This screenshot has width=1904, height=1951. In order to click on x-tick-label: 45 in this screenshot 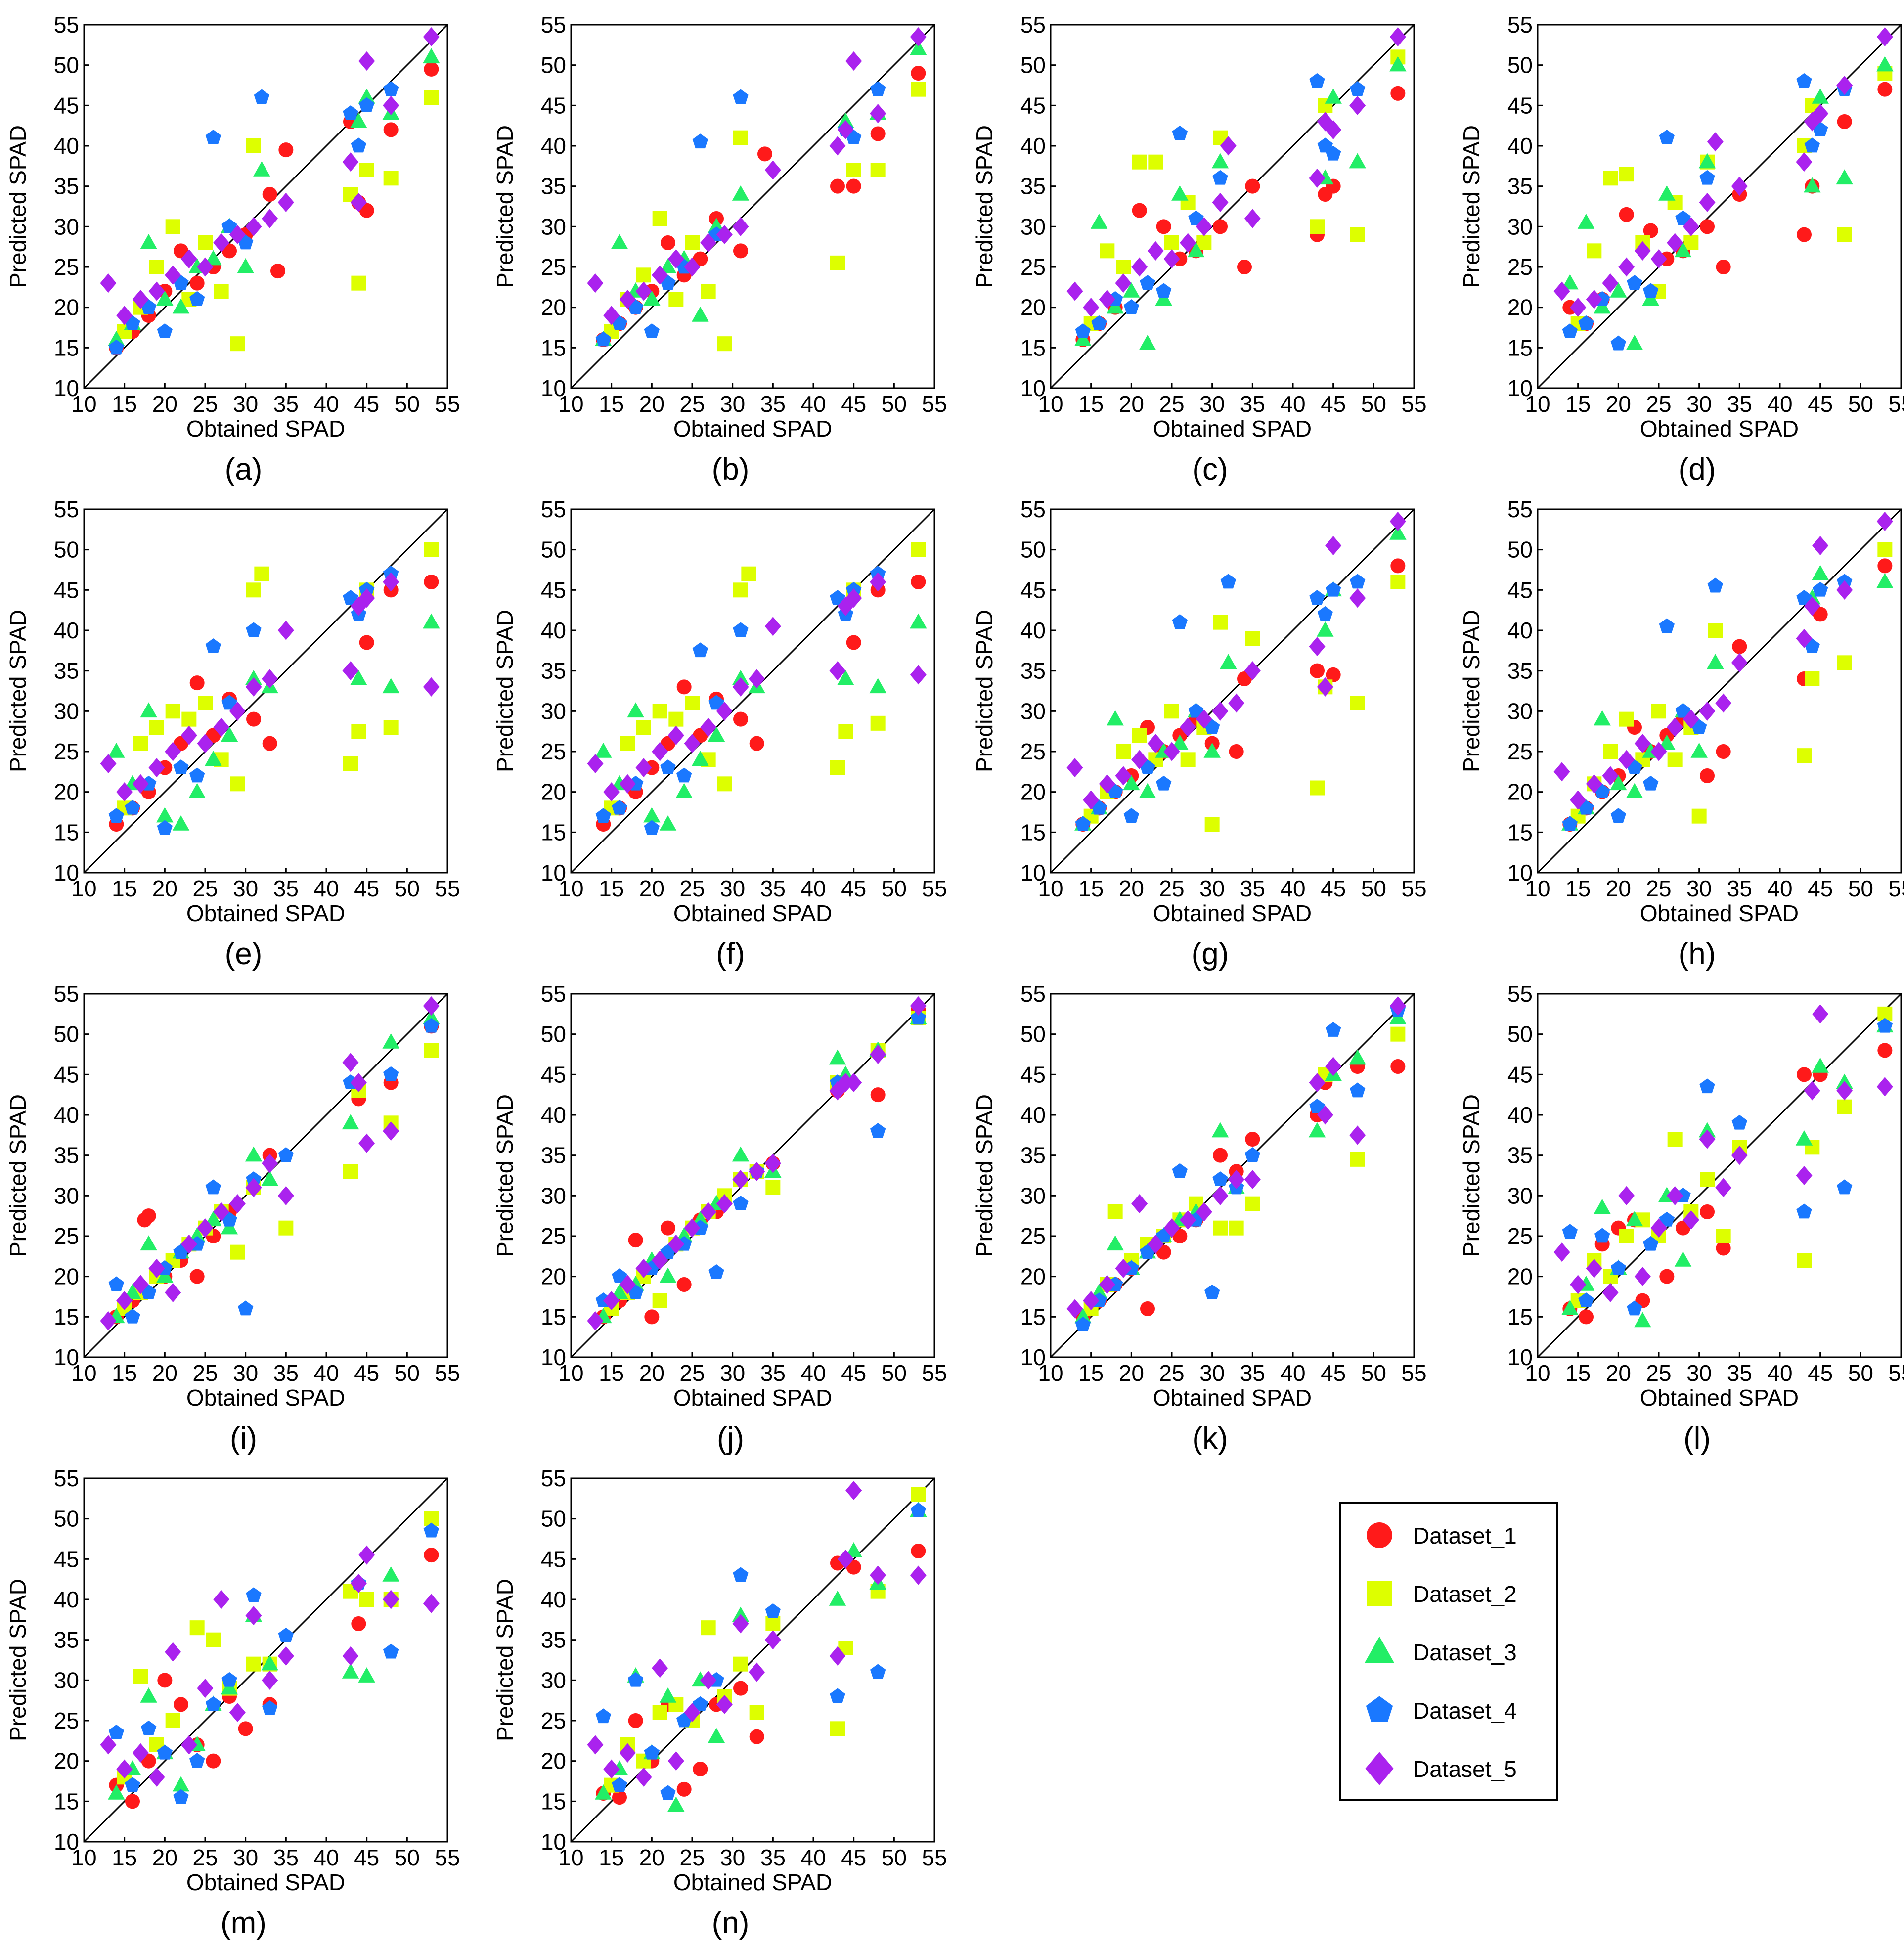, I will do `click(367, 404)`.